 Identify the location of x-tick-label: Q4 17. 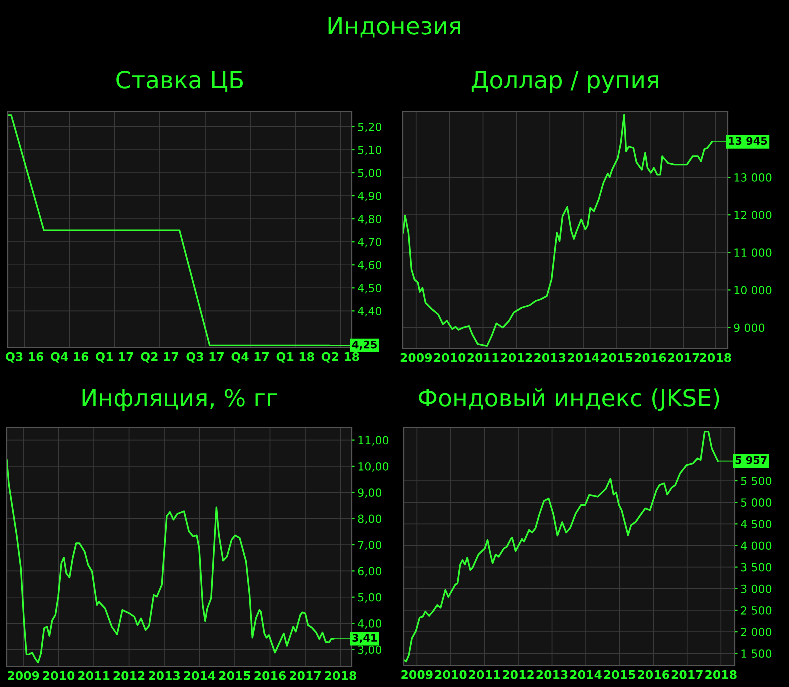
(250, 357).